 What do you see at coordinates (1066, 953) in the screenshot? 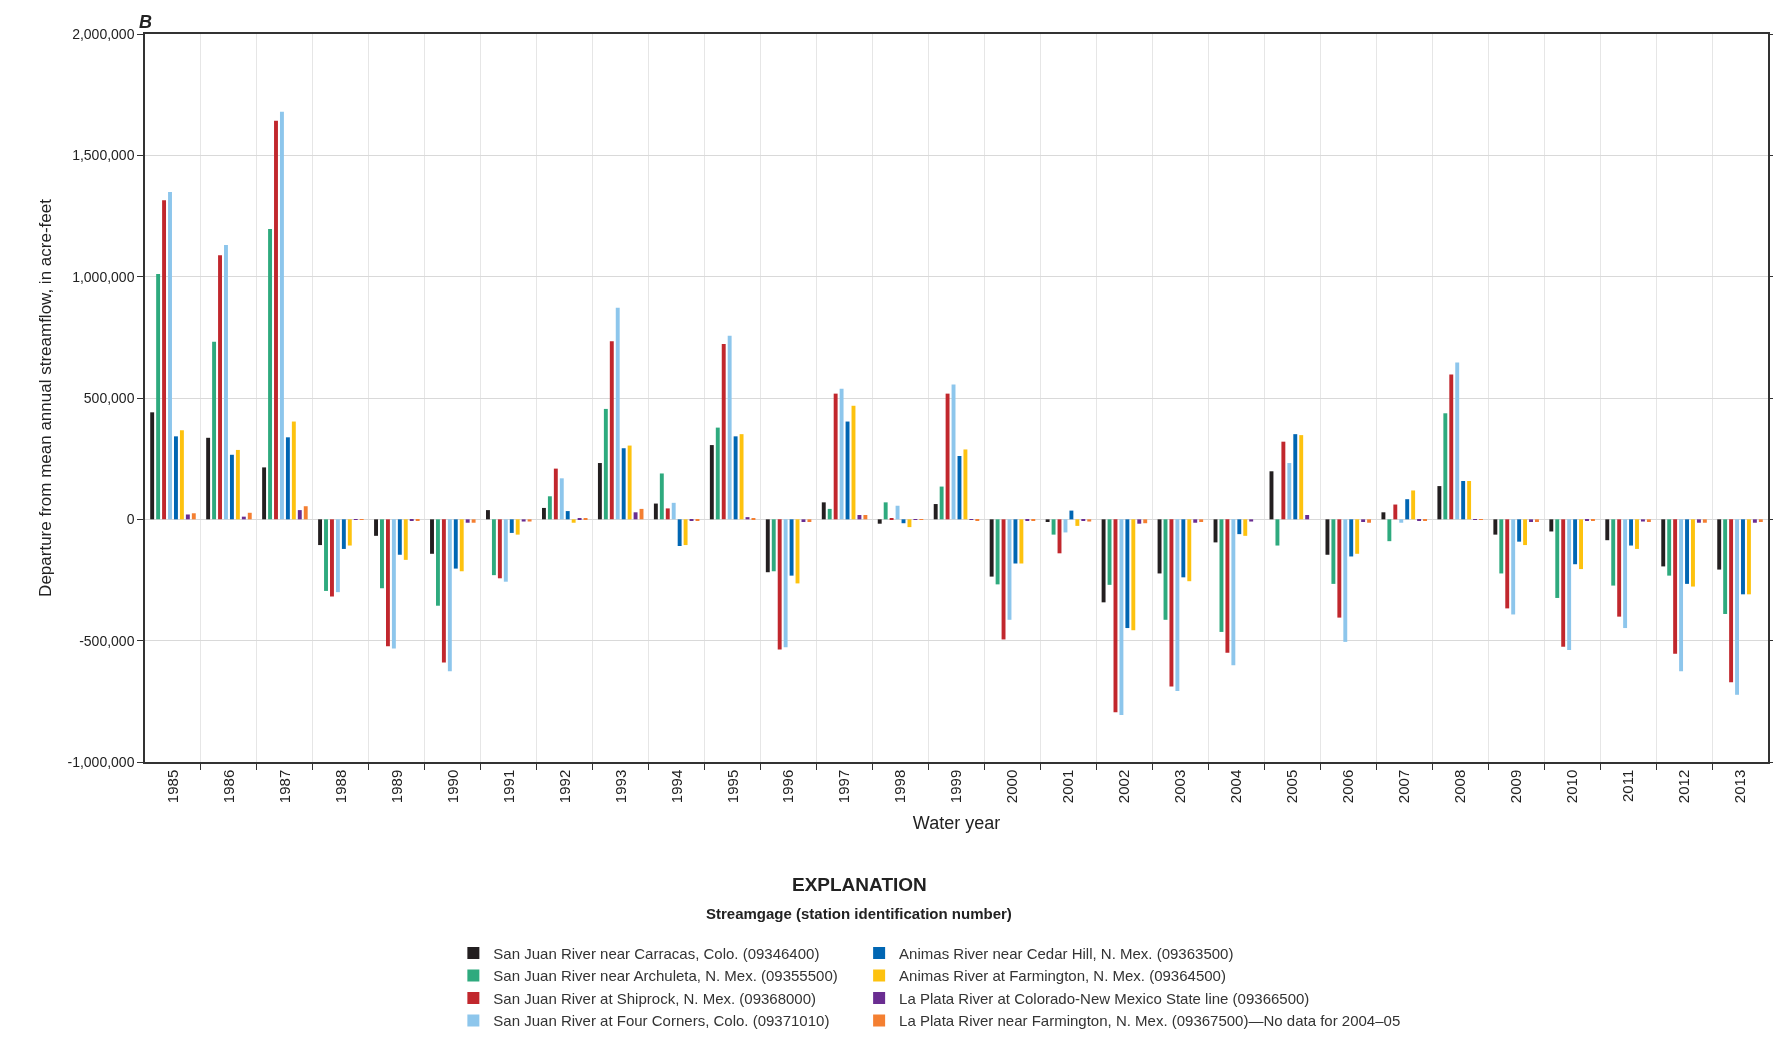
I see `legend-label: Animas River near Cedar Hill, N. Mex. (09363500)` at bounding box center [1066, 953].